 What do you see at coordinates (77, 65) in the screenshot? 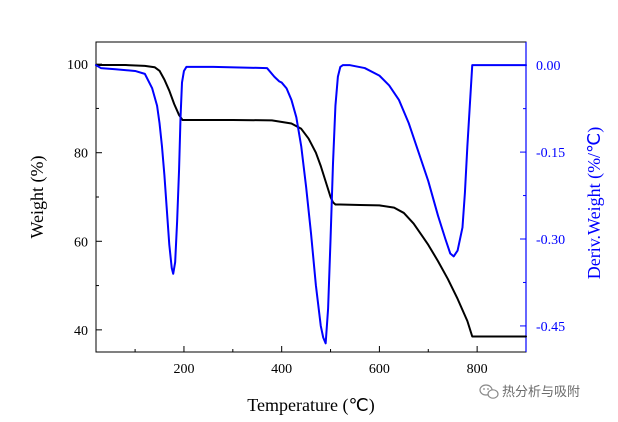
I see `y-left-tick-label: 100` at bounding box center [77, 65].